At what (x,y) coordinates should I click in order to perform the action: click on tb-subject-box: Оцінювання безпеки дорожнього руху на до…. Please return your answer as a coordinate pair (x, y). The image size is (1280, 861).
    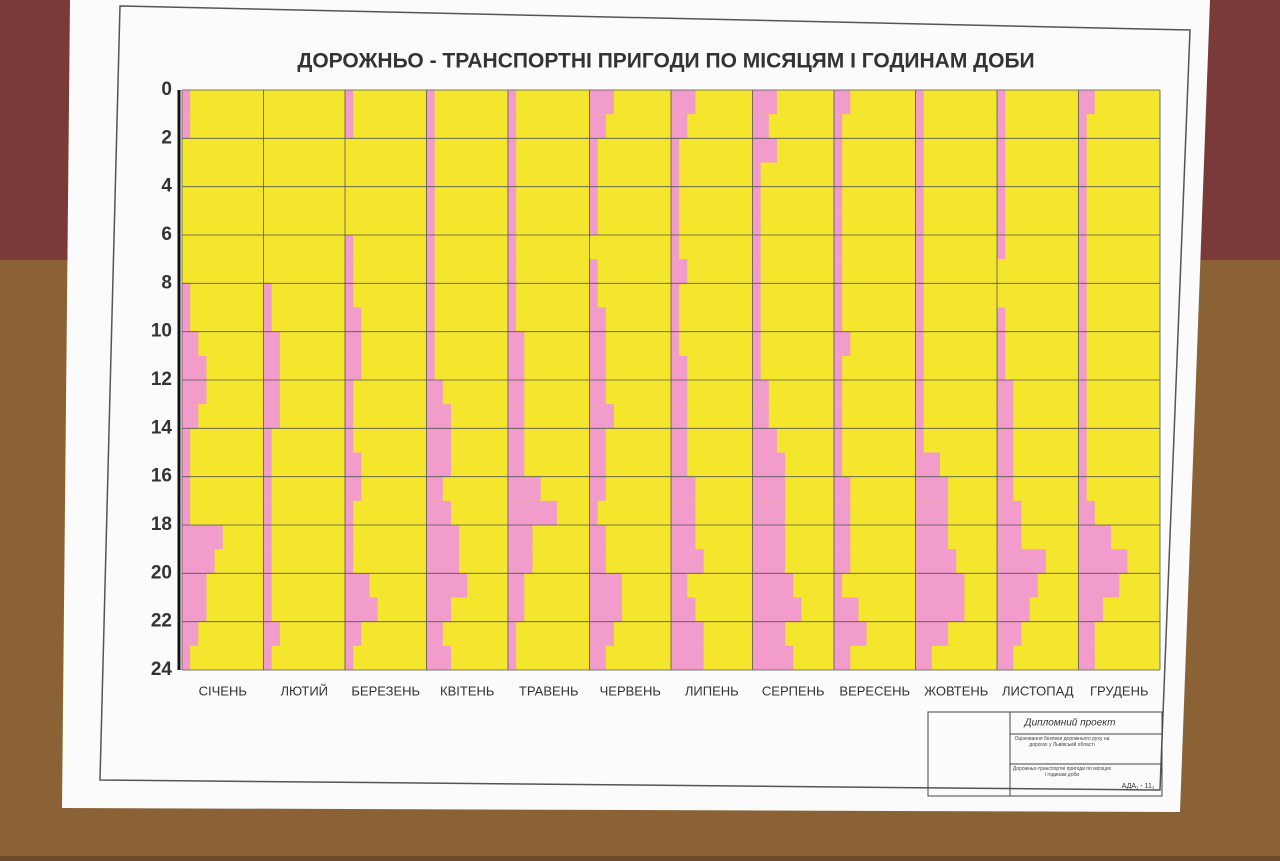
    Looking at the image, I should click on (1062, 742).